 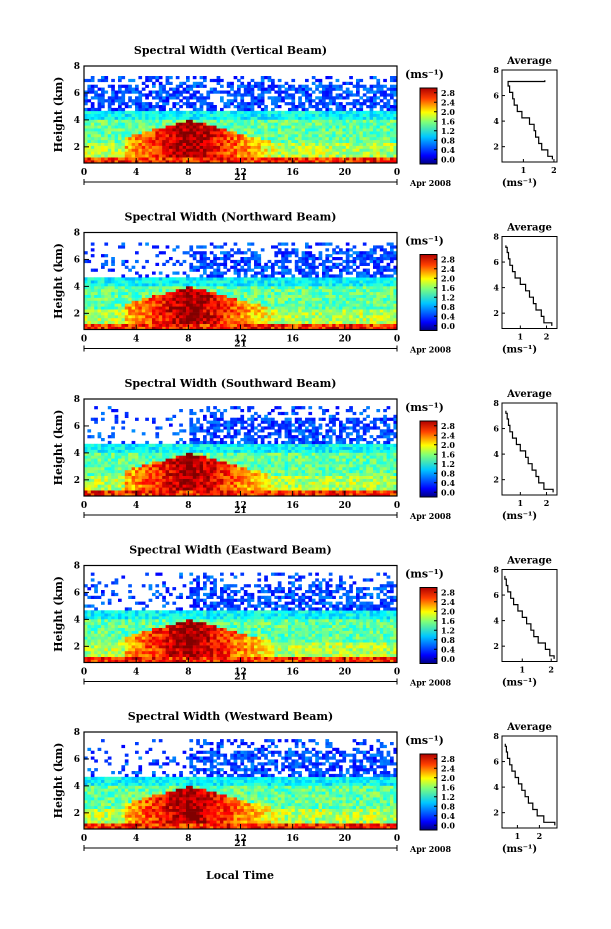 What do you see at coordinates (529, 782) in the screenshot?
I see `average-frame` at bounding box center [529, 782].